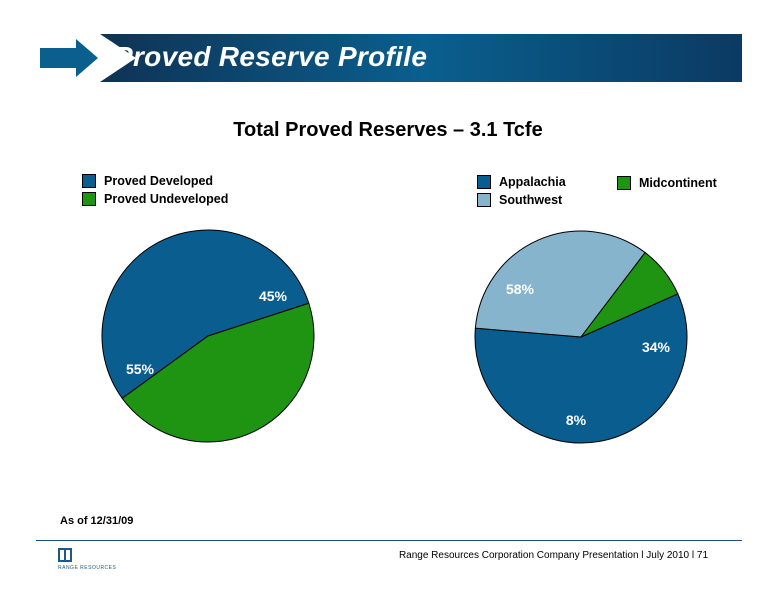 Image resolution: width=776 pixels, height=600 pixels. I want to click on legend-label: Appalachia, so click(532, 182).